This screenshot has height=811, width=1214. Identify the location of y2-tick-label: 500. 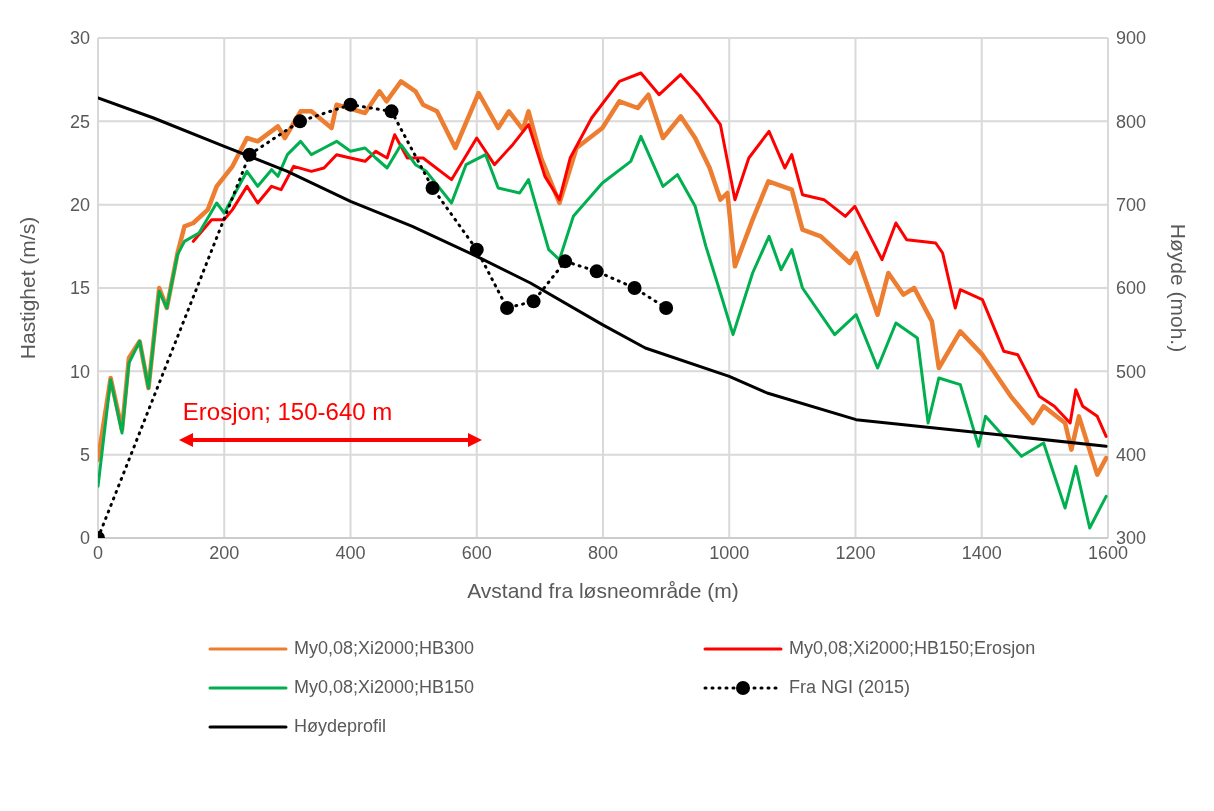
(1131, 371).